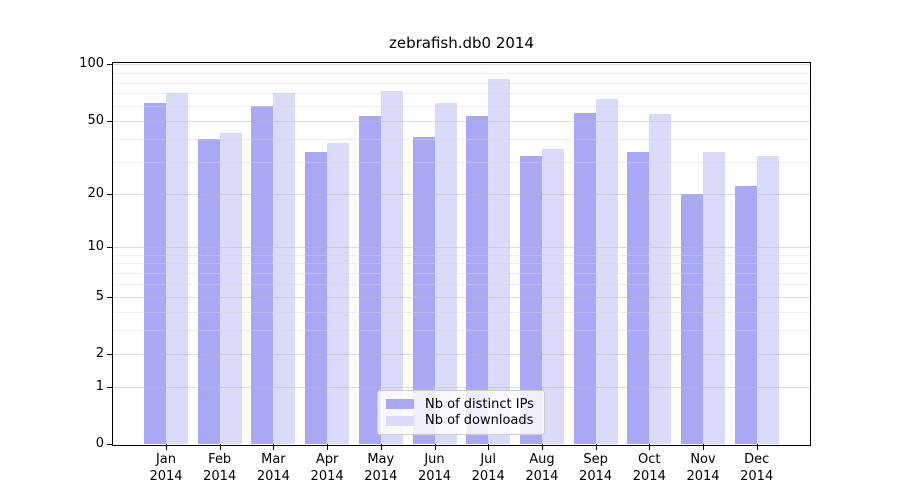  I want to click on legend: Nb of distinct IPs Nb of downloads, so click(461, 412).